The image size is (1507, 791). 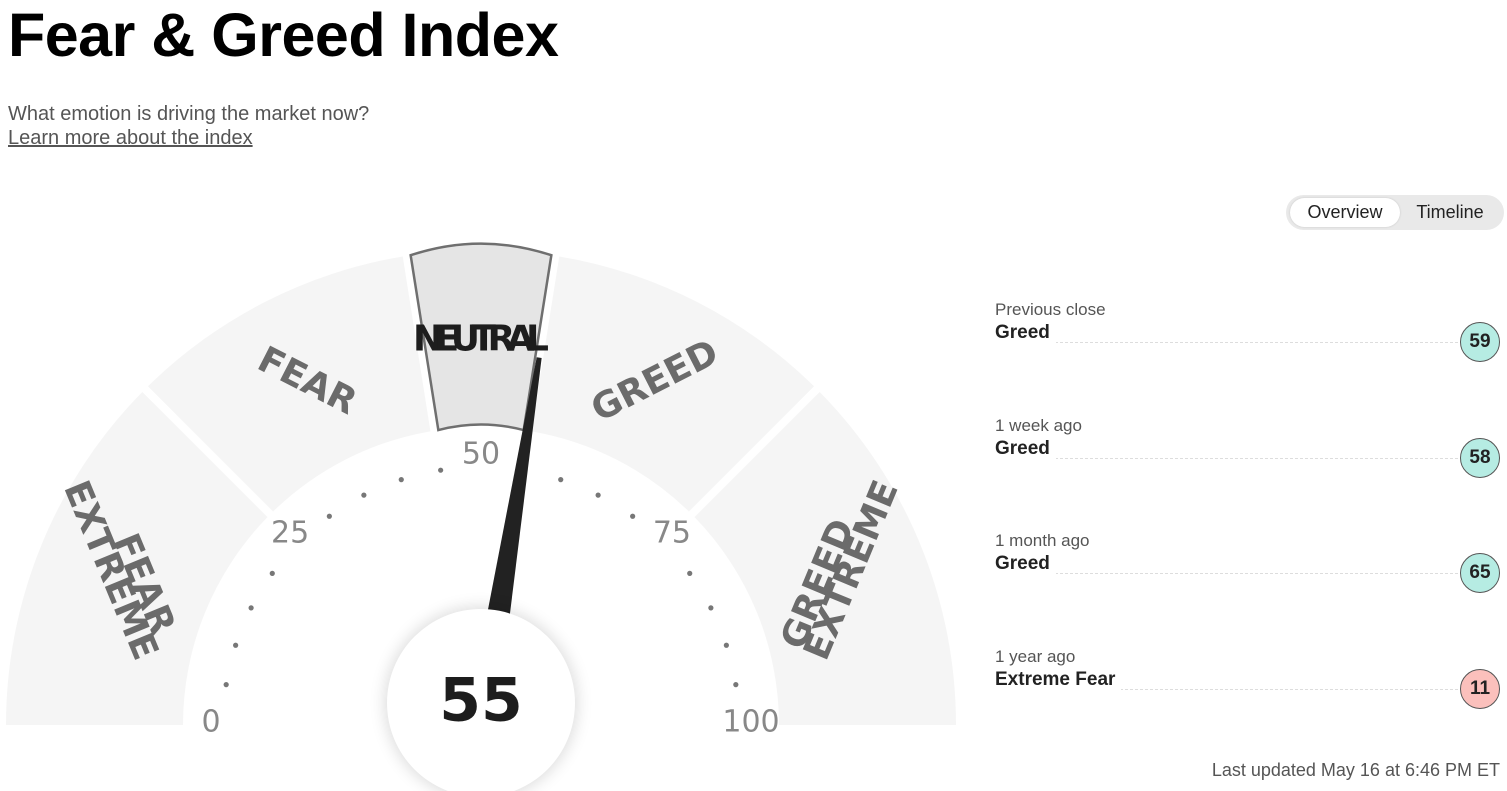 What do you see at coordinates (130, 138) in the screenshot?
I see `learn-more-link: Learn more about the index` at bounding box center [130, 138].